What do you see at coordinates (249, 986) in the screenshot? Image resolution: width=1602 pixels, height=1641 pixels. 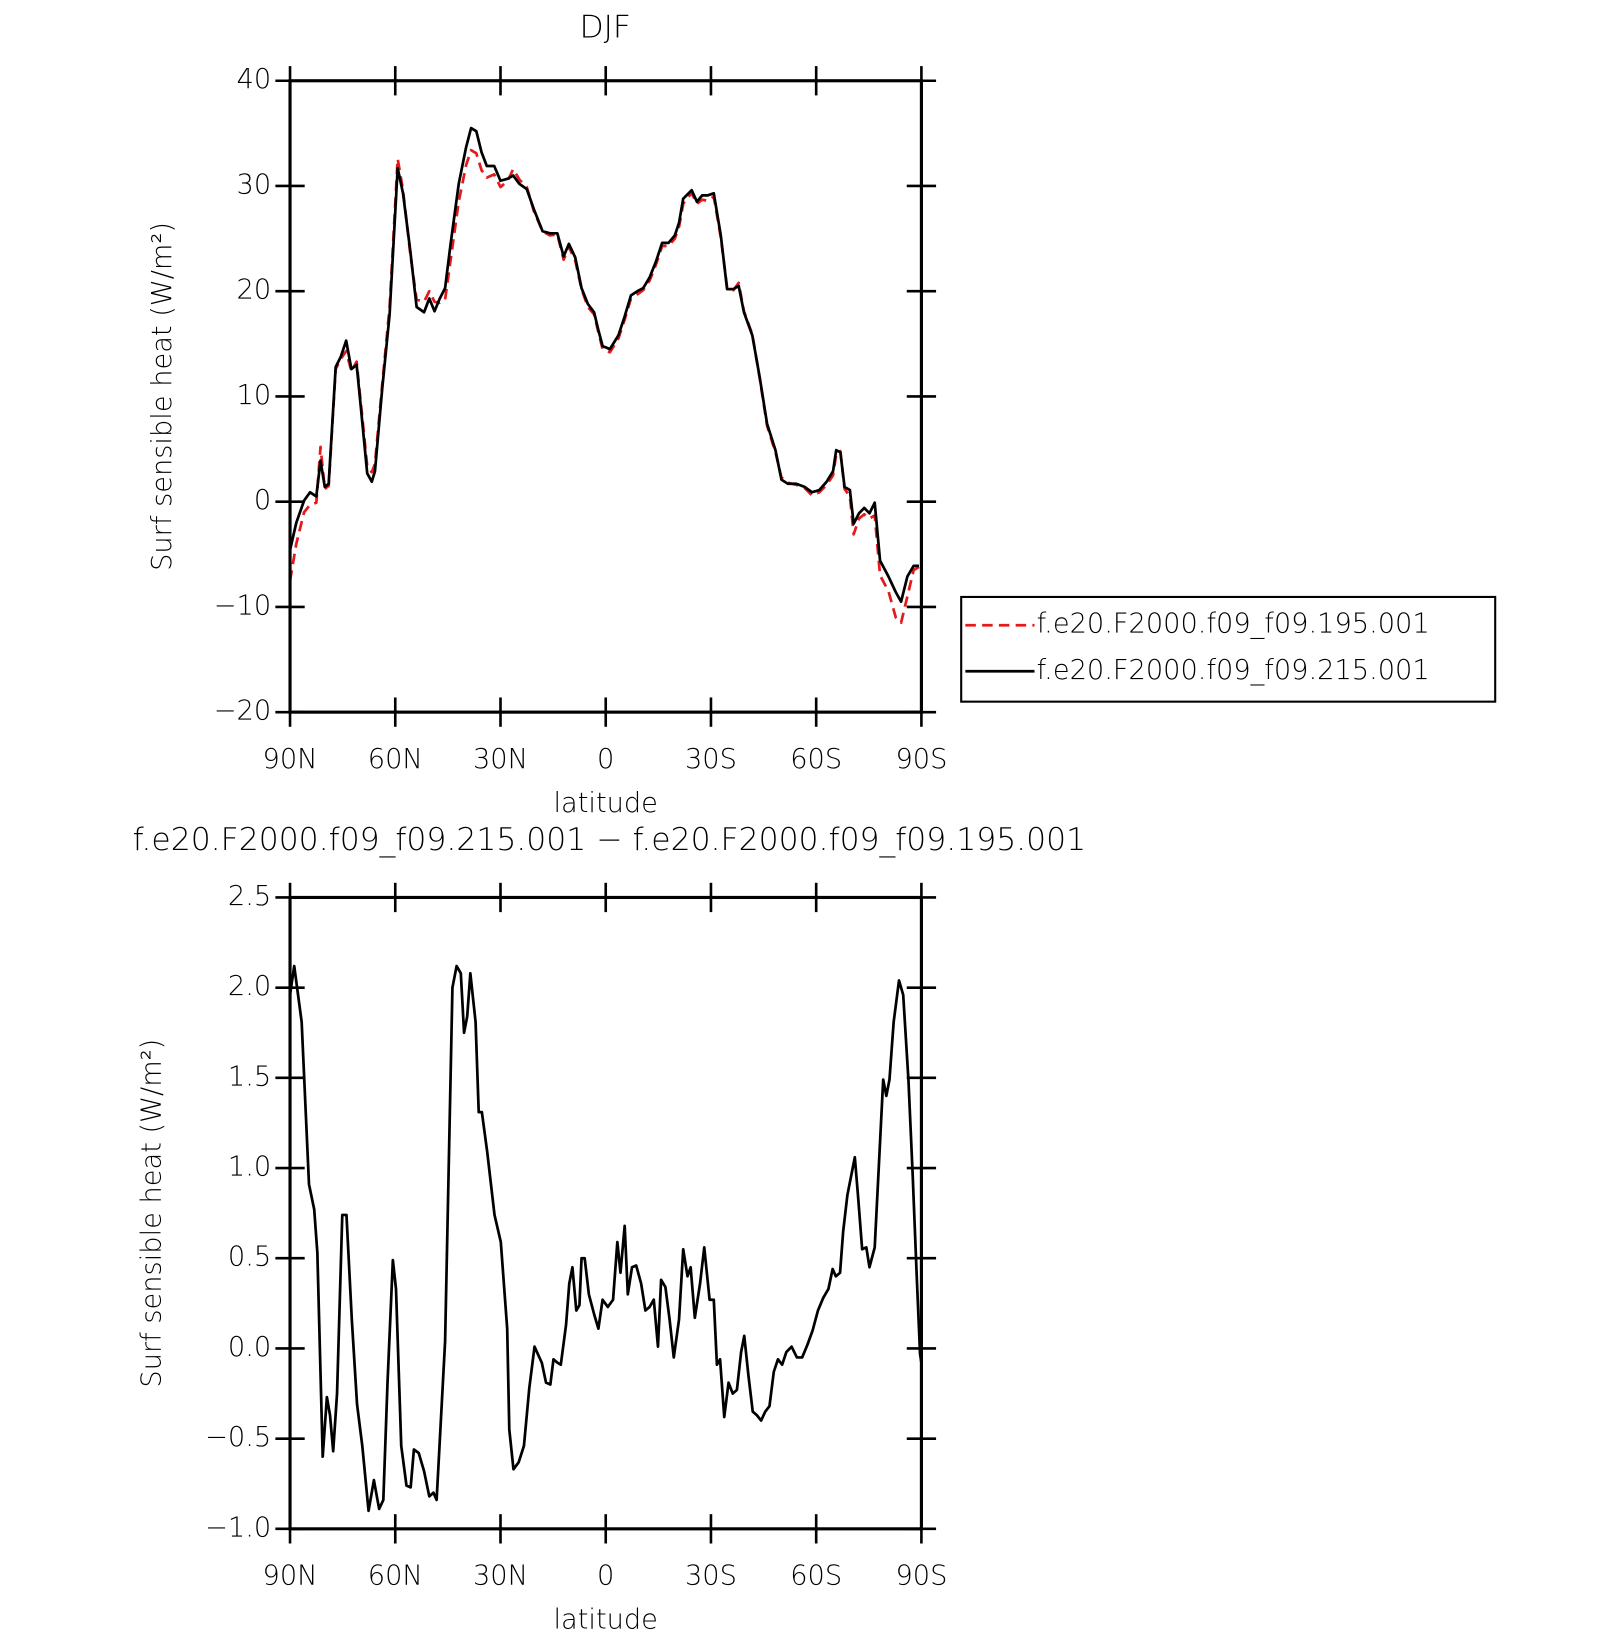 I see `y-tick-label: 2.0` at bounding box center [249, 986].